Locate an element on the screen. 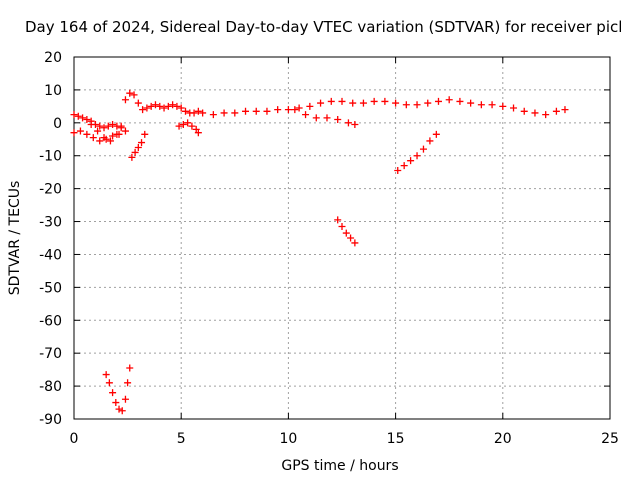 Image resolution: width=640 pixels, height=480 pixels. y-tick-label: -60 is located at coordinates (50, 321).